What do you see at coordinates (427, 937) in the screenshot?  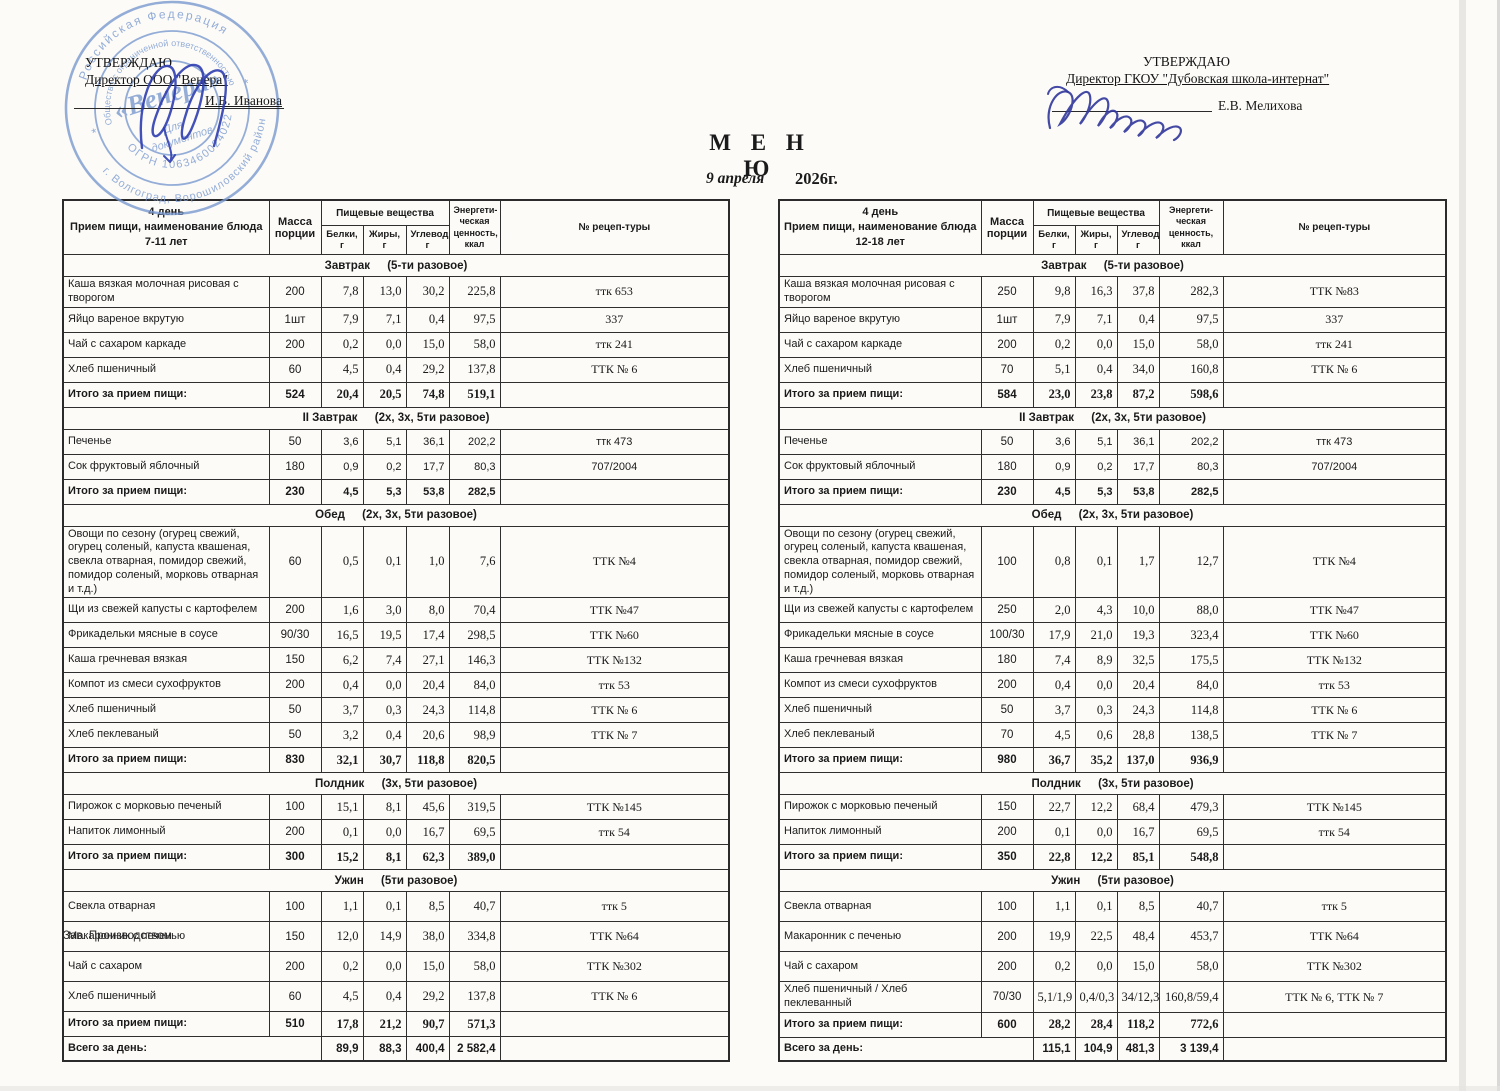 I see `dish-carbs: 38,0` at bounding box center [427, 937].